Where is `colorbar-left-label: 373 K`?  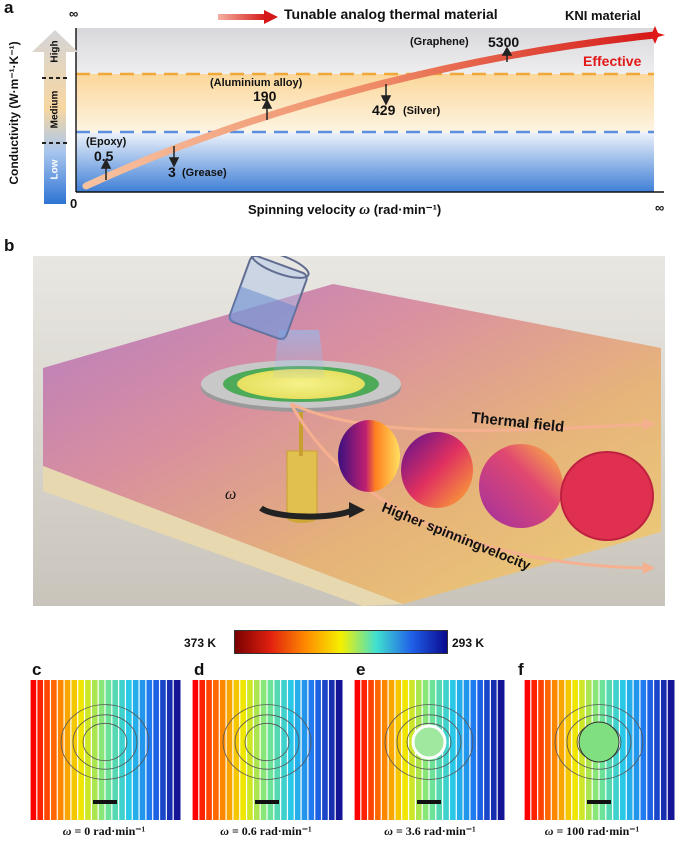
colorbar-left-label: 373 K is located at coordinates (200, 643).